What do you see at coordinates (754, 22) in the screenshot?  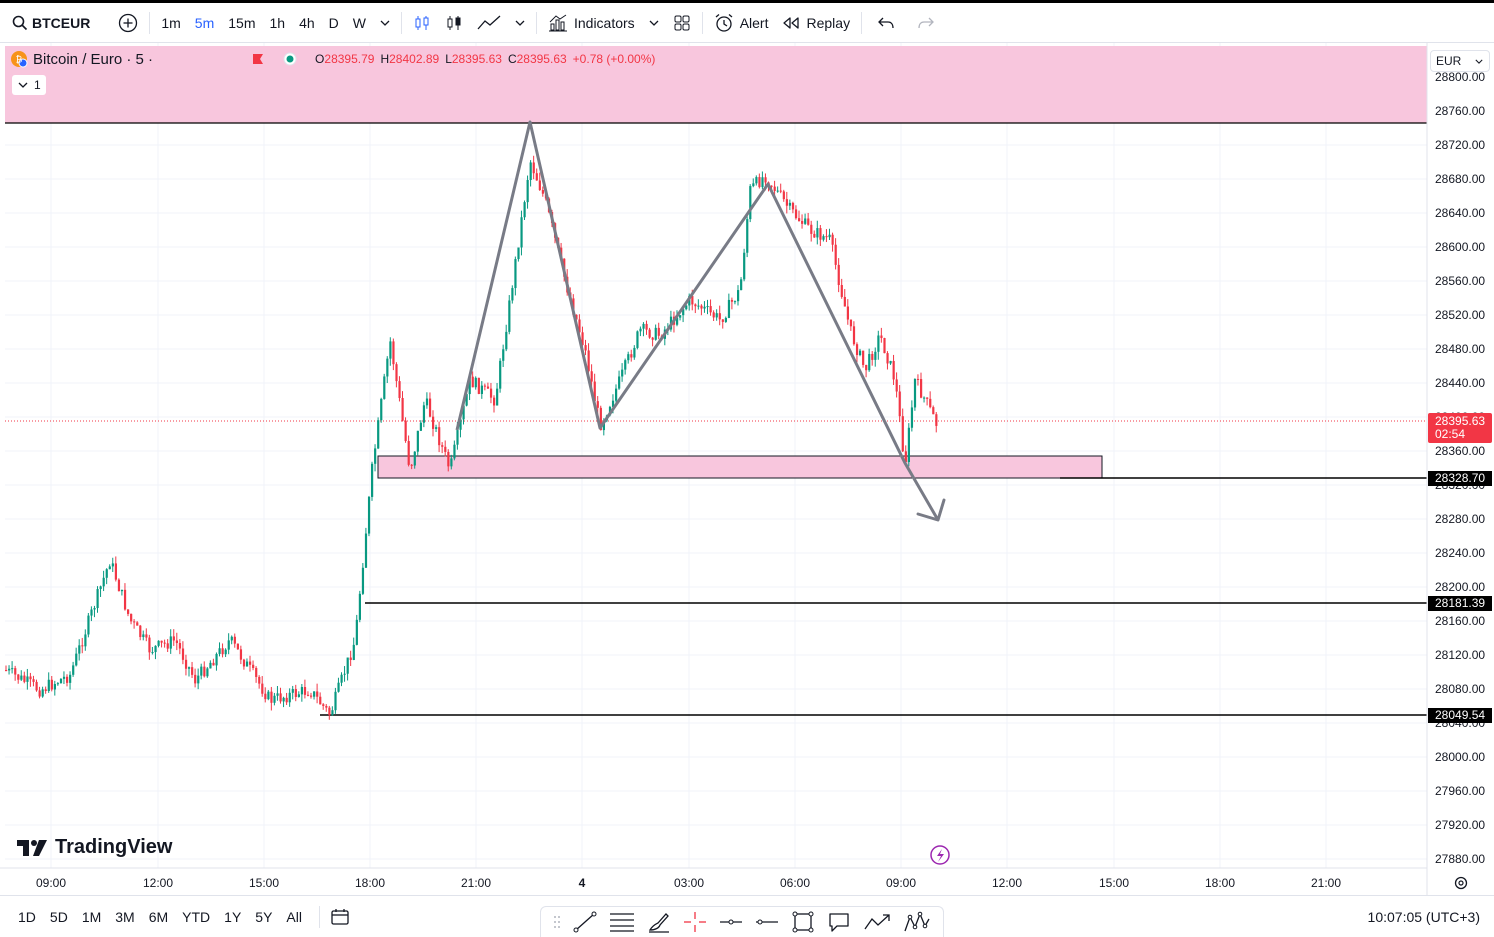 I see `alert-label: Alert` at bounding box center [754, 22].